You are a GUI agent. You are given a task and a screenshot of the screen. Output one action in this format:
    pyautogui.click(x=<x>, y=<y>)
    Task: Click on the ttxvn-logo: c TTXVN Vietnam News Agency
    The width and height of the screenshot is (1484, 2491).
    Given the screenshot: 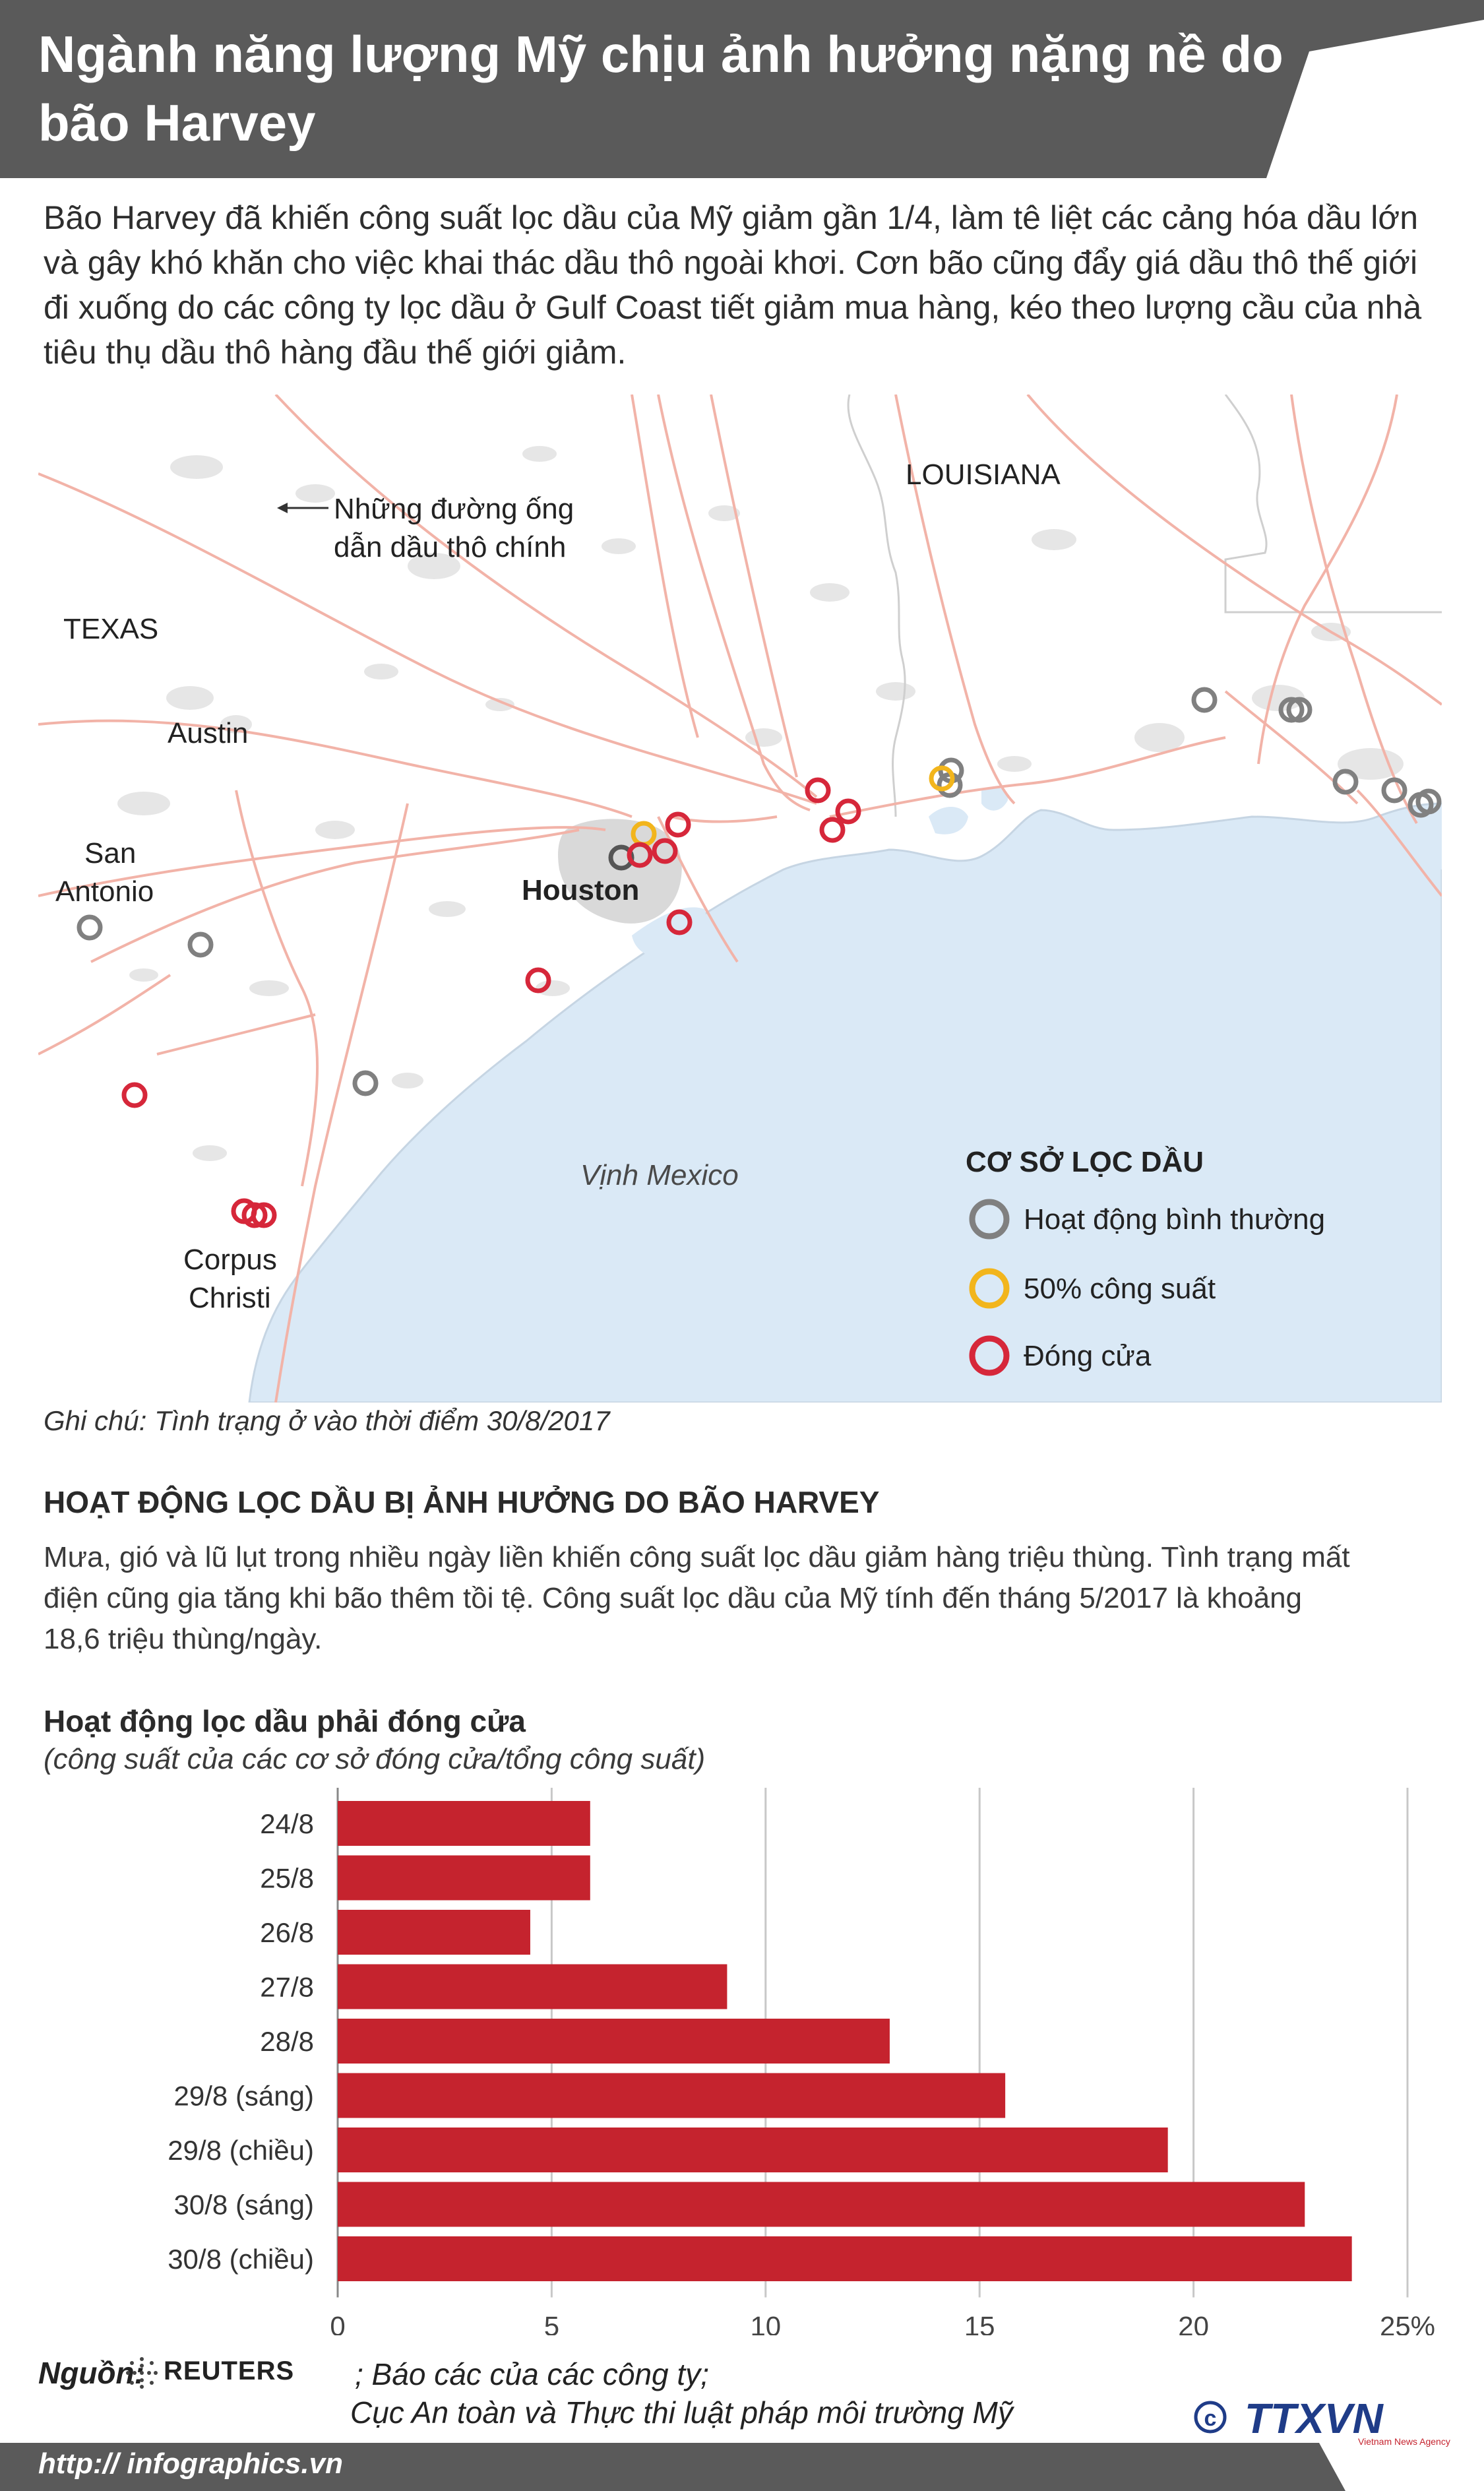 What is the action you would take?
    pyautogui.click(x=1322, y=2421)
    